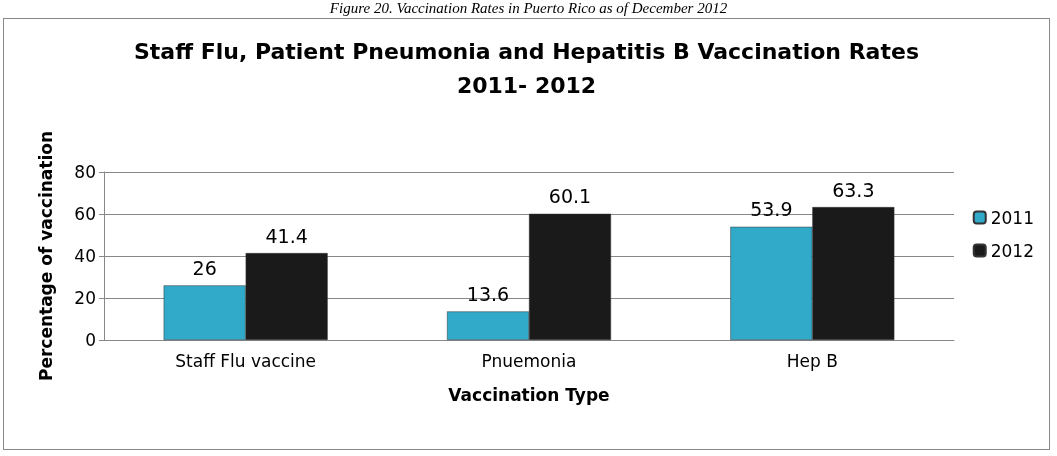 This screenshot has height=456, width=1057. Describe the element at coordinates (204, 267) in the screenshot. I see `data-label: 26` at that location.